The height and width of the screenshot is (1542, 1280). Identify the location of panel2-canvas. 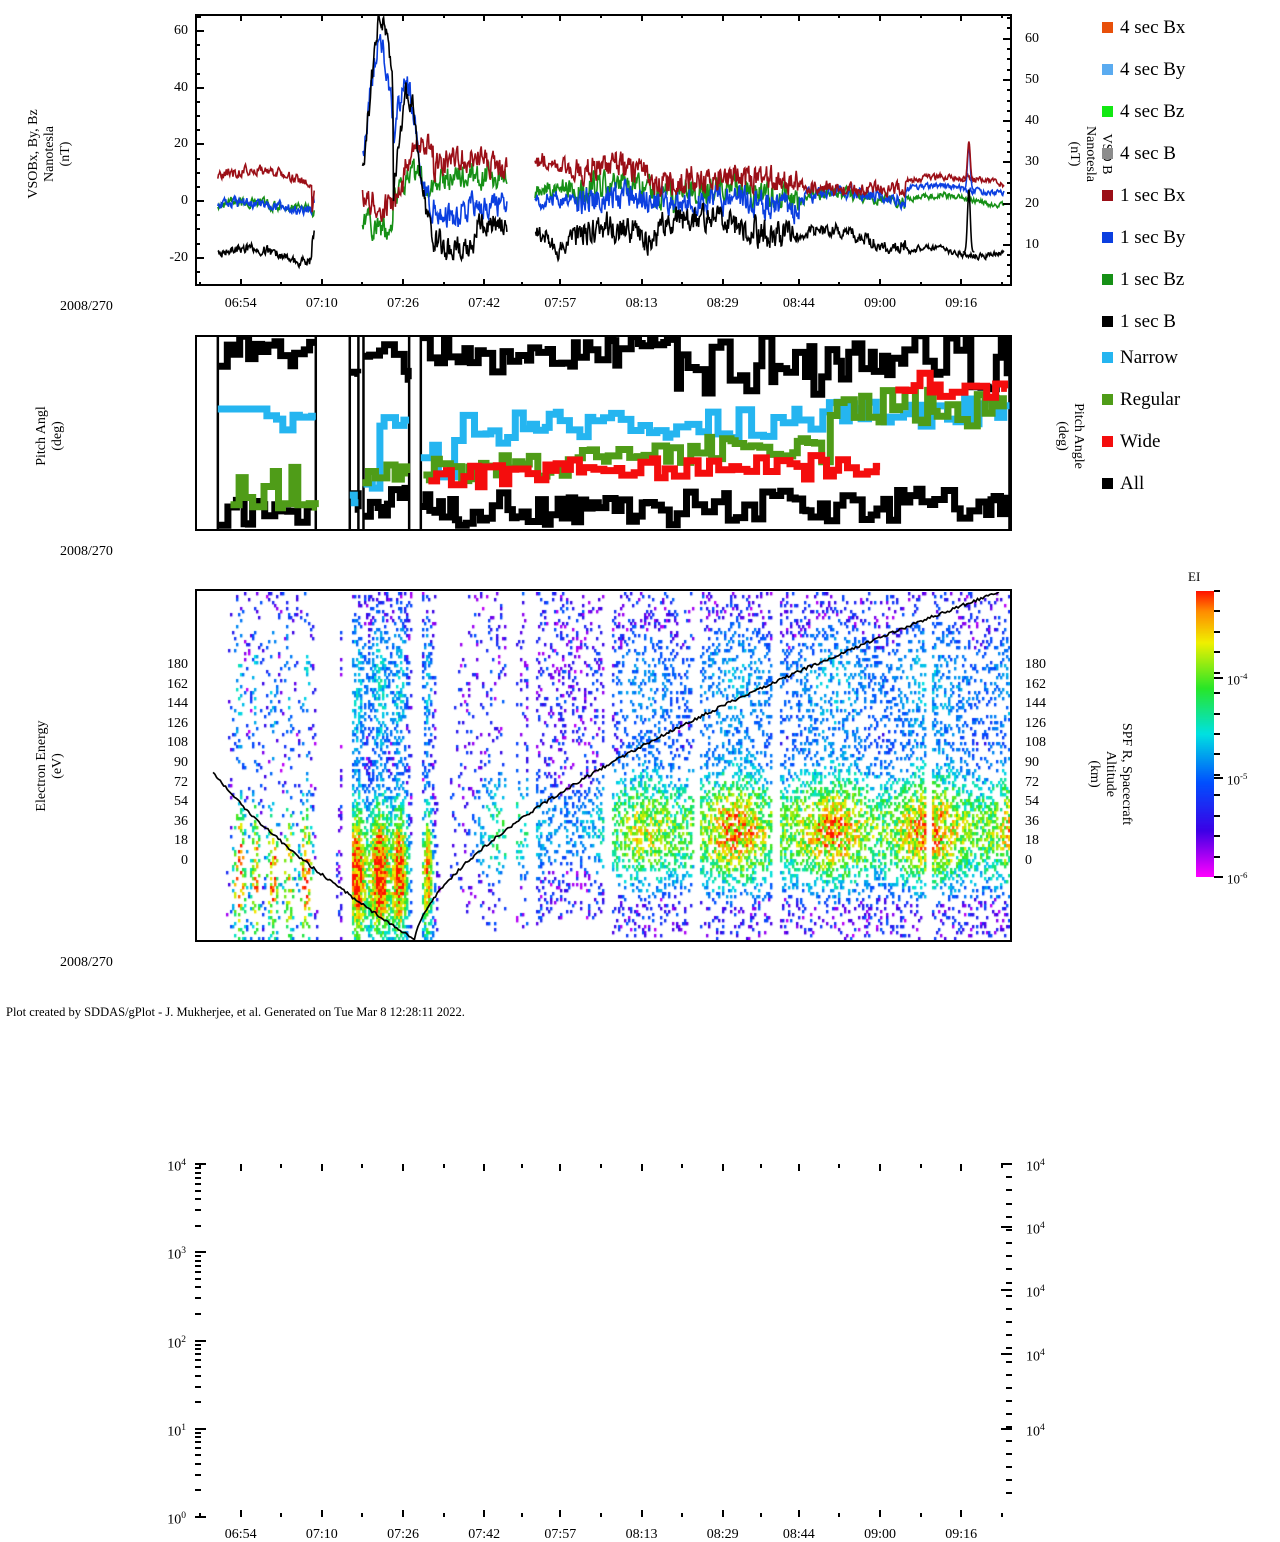
(613, 433).